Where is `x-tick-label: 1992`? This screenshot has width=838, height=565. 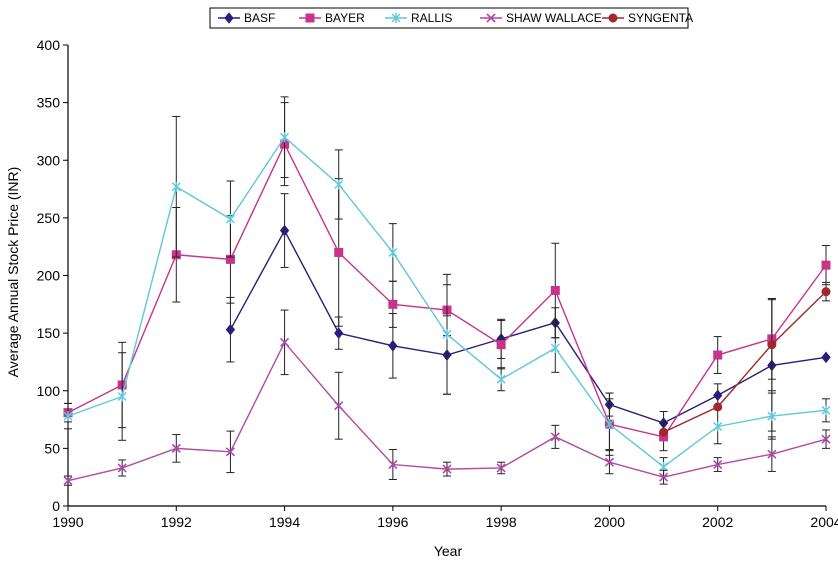 x-tick-label: 1992 is located at coordinates (176, 522).